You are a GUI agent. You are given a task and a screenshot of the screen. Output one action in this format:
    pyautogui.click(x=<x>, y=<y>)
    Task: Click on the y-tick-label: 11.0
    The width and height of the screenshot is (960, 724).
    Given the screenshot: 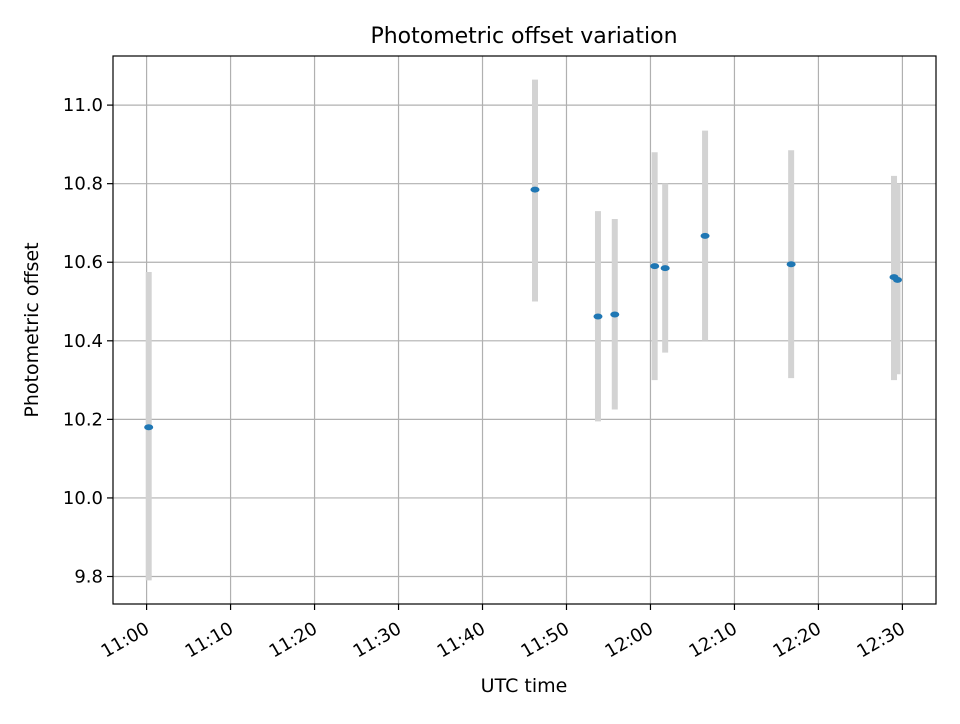 What is the action you would take?
    pyautogui.click(x=83, y=105)
    